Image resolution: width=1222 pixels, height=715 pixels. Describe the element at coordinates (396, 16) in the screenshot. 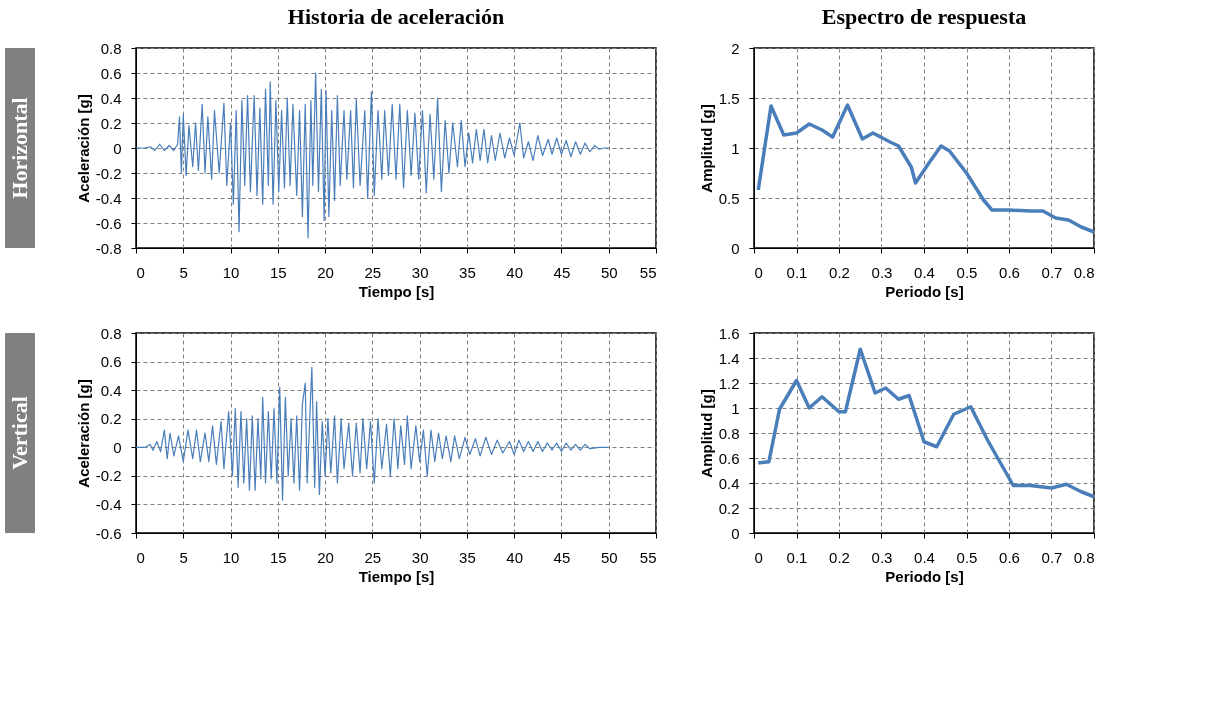

I see `chart-title: Historia de aceleración` at that location.